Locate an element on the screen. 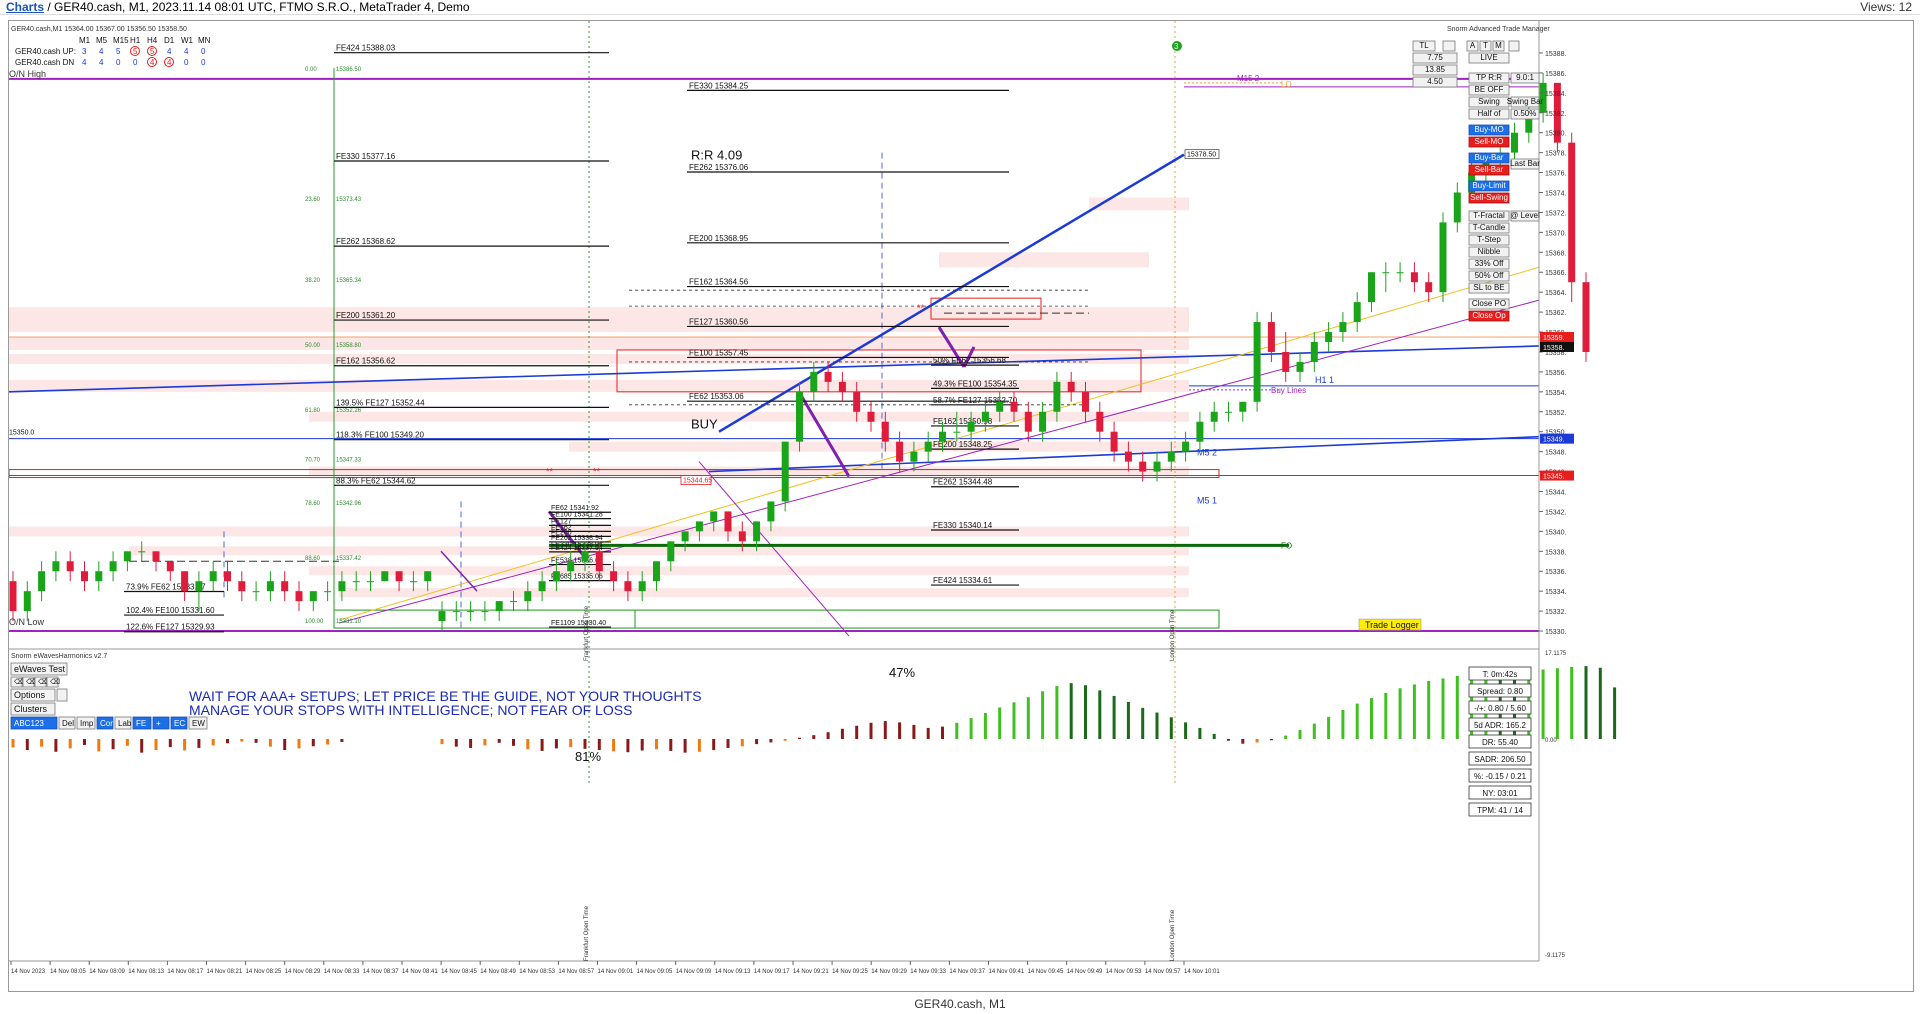  field-0: 7.75 is located at coordinates (1435, 57).